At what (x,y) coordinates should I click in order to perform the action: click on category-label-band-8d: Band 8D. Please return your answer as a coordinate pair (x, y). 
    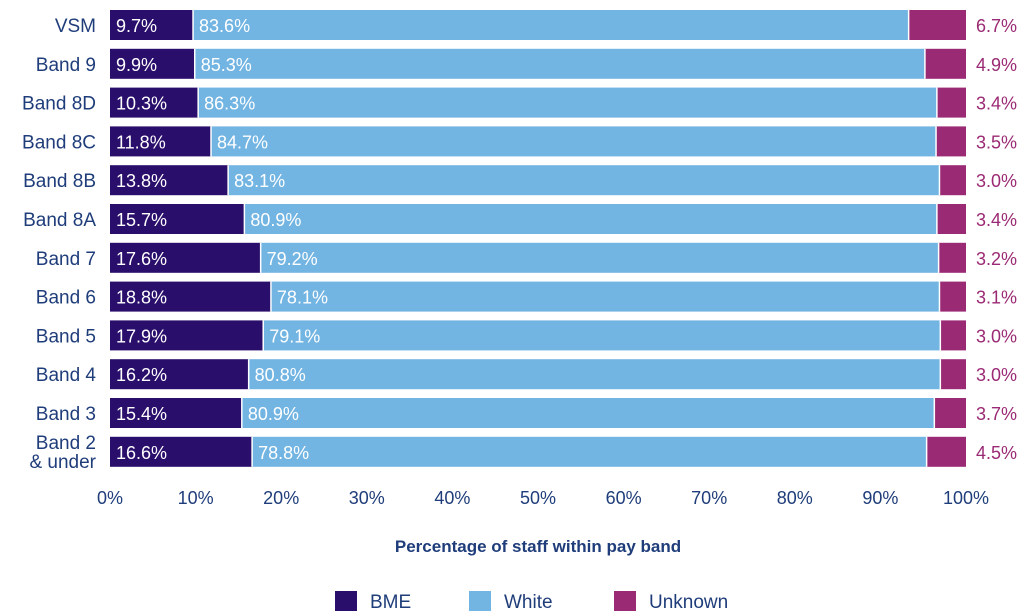
    Looking at the image, I should click on (59, 104).